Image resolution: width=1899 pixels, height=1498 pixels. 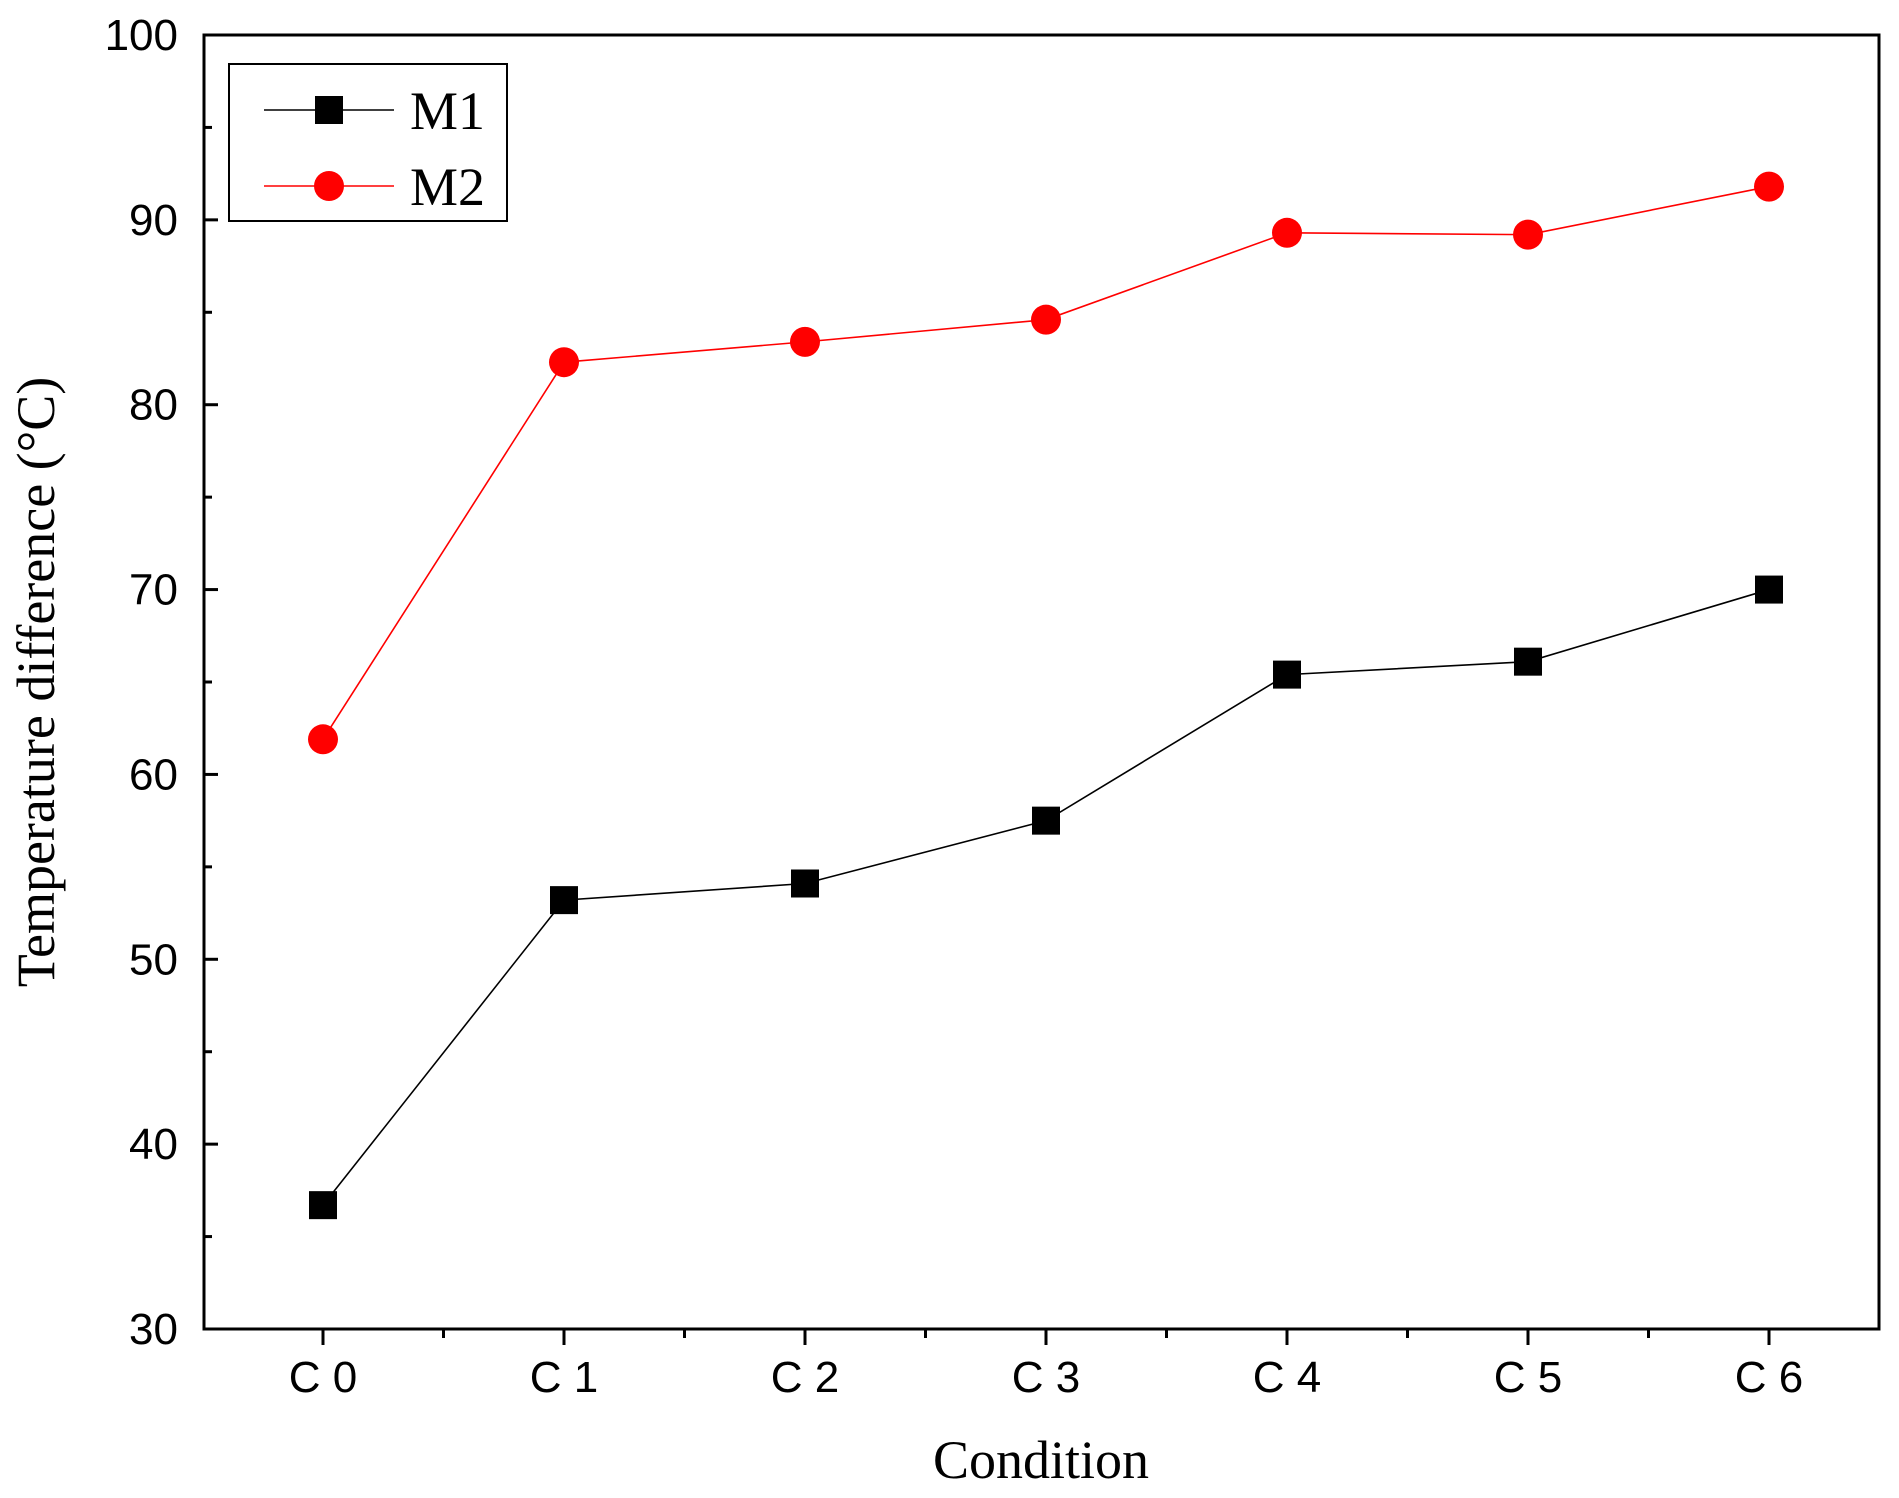 I want to click on y-tick-label: 70, so click(x=153, y=590).